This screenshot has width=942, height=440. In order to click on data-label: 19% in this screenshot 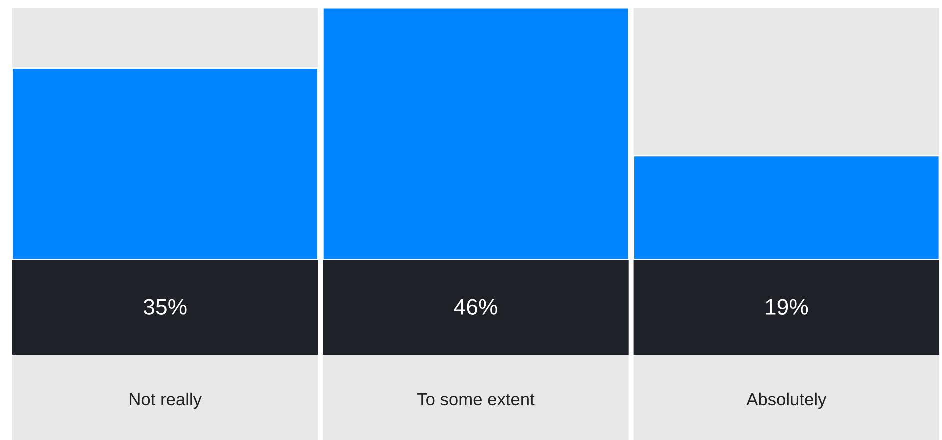, I will do `click(787, 307)`.